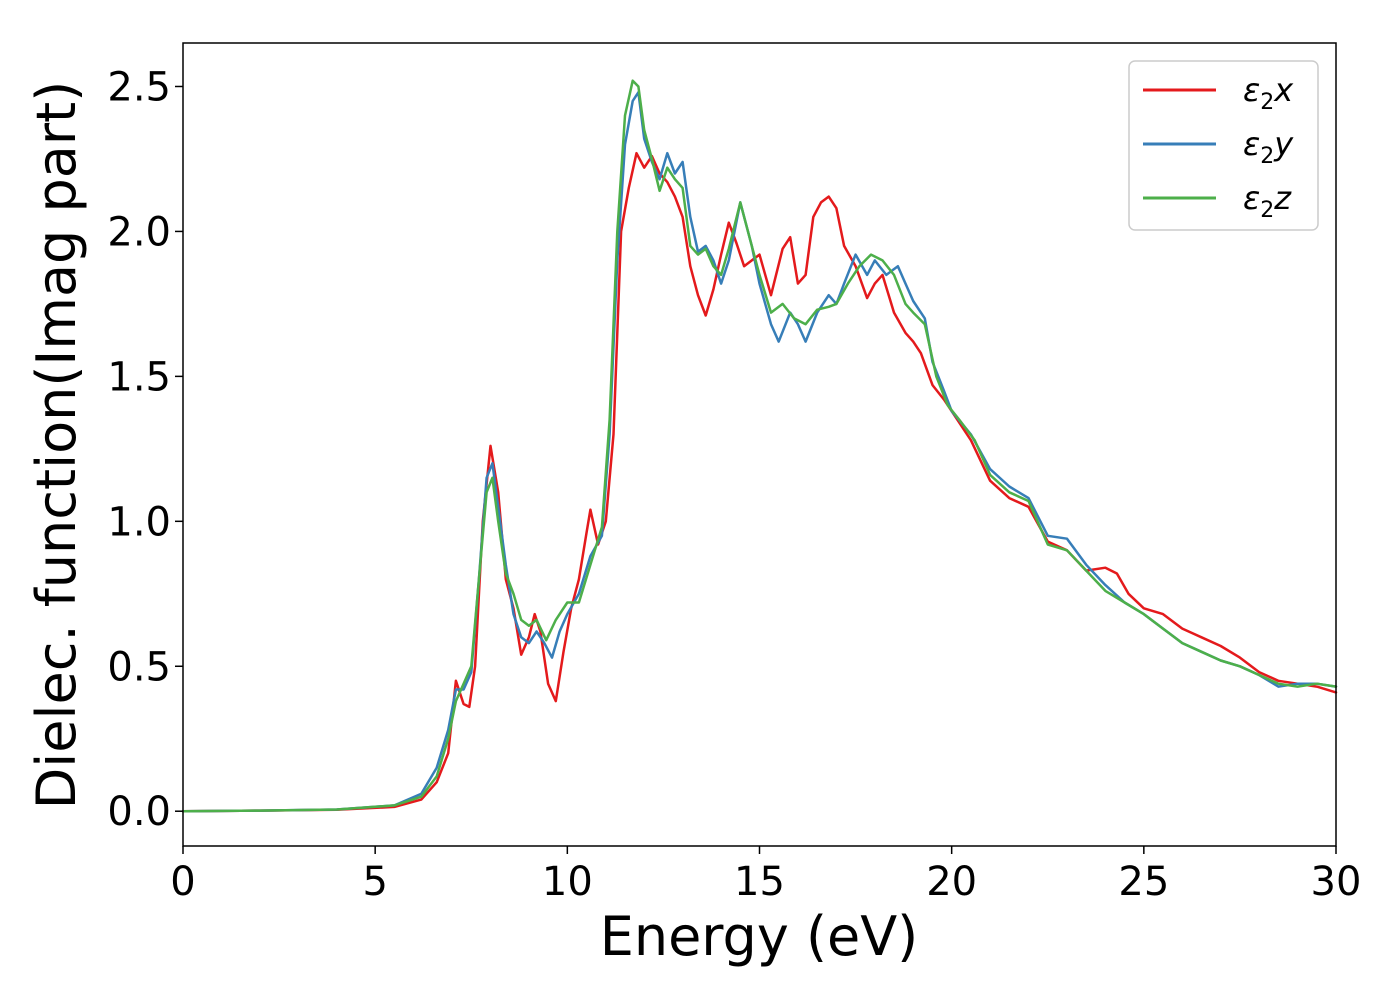  What do you see at coordinates (139, 377) in the screenshot?
I see `y-tick-label: 1.5` at bounding box center [139, 377].